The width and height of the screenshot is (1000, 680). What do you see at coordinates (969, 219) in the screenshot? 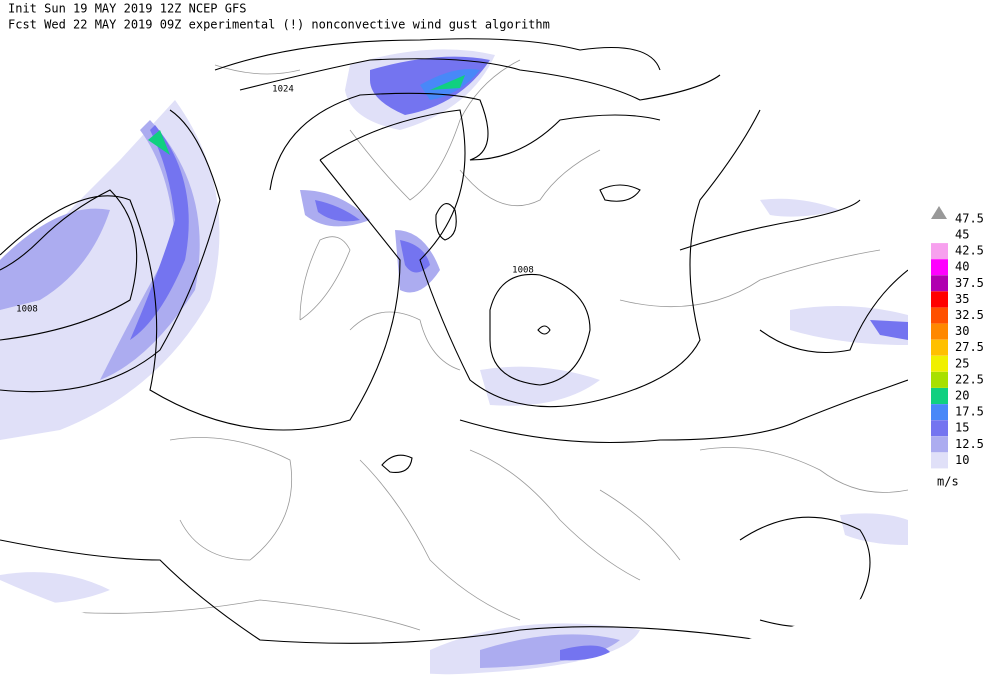
I see `legend-label: 47.5` at bounding box center [969, 219].